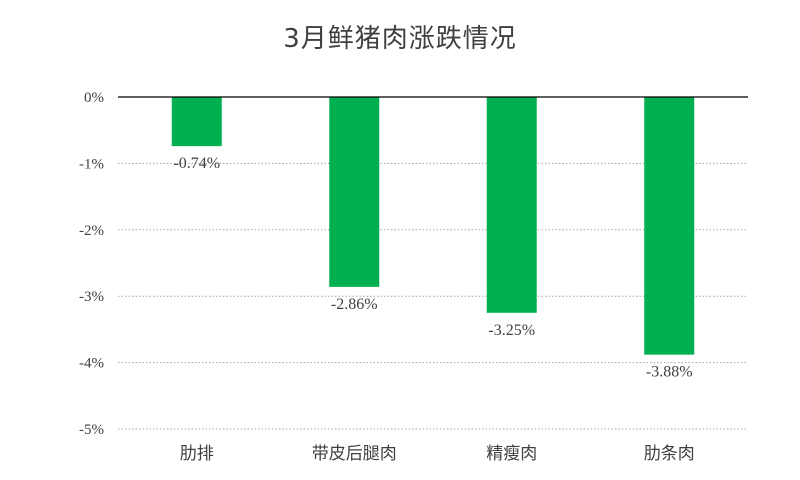 This screenshot has width=800, height=480. Describe the element at coordinates (94, 98) in the screenshot. I see `y-tick-label: 0%` at that location.